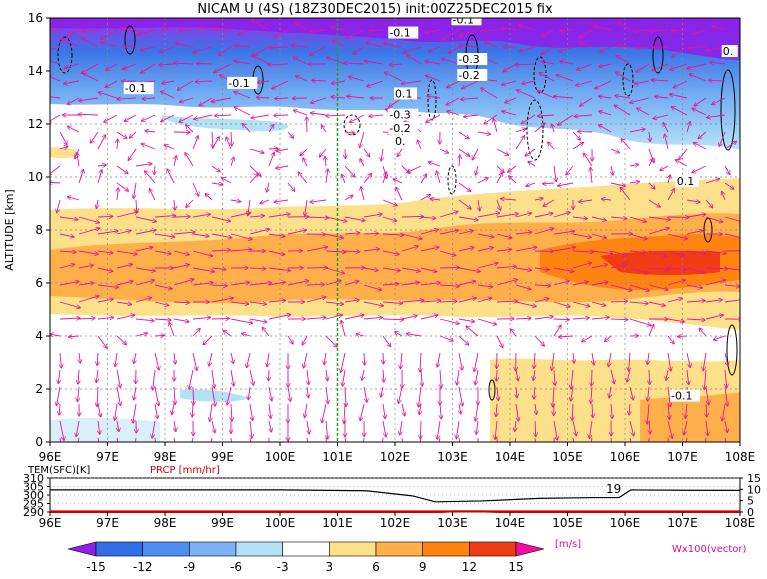 This screenshot has width=767, height=579. I want to click on panel-x-tick: 104E, so click(510, 523).